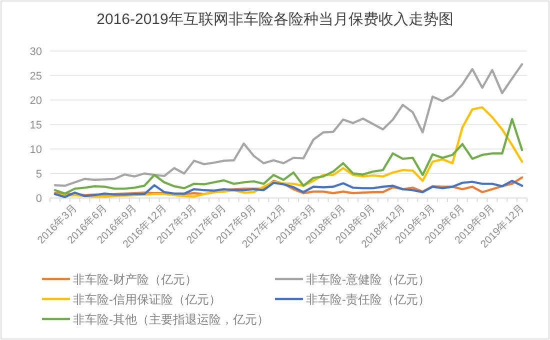  What do you see at coordinates (368, 299) in the screenshot?
I see `legend-label: 非车险-责任险（亿元）` at bounding box center [368, 299].